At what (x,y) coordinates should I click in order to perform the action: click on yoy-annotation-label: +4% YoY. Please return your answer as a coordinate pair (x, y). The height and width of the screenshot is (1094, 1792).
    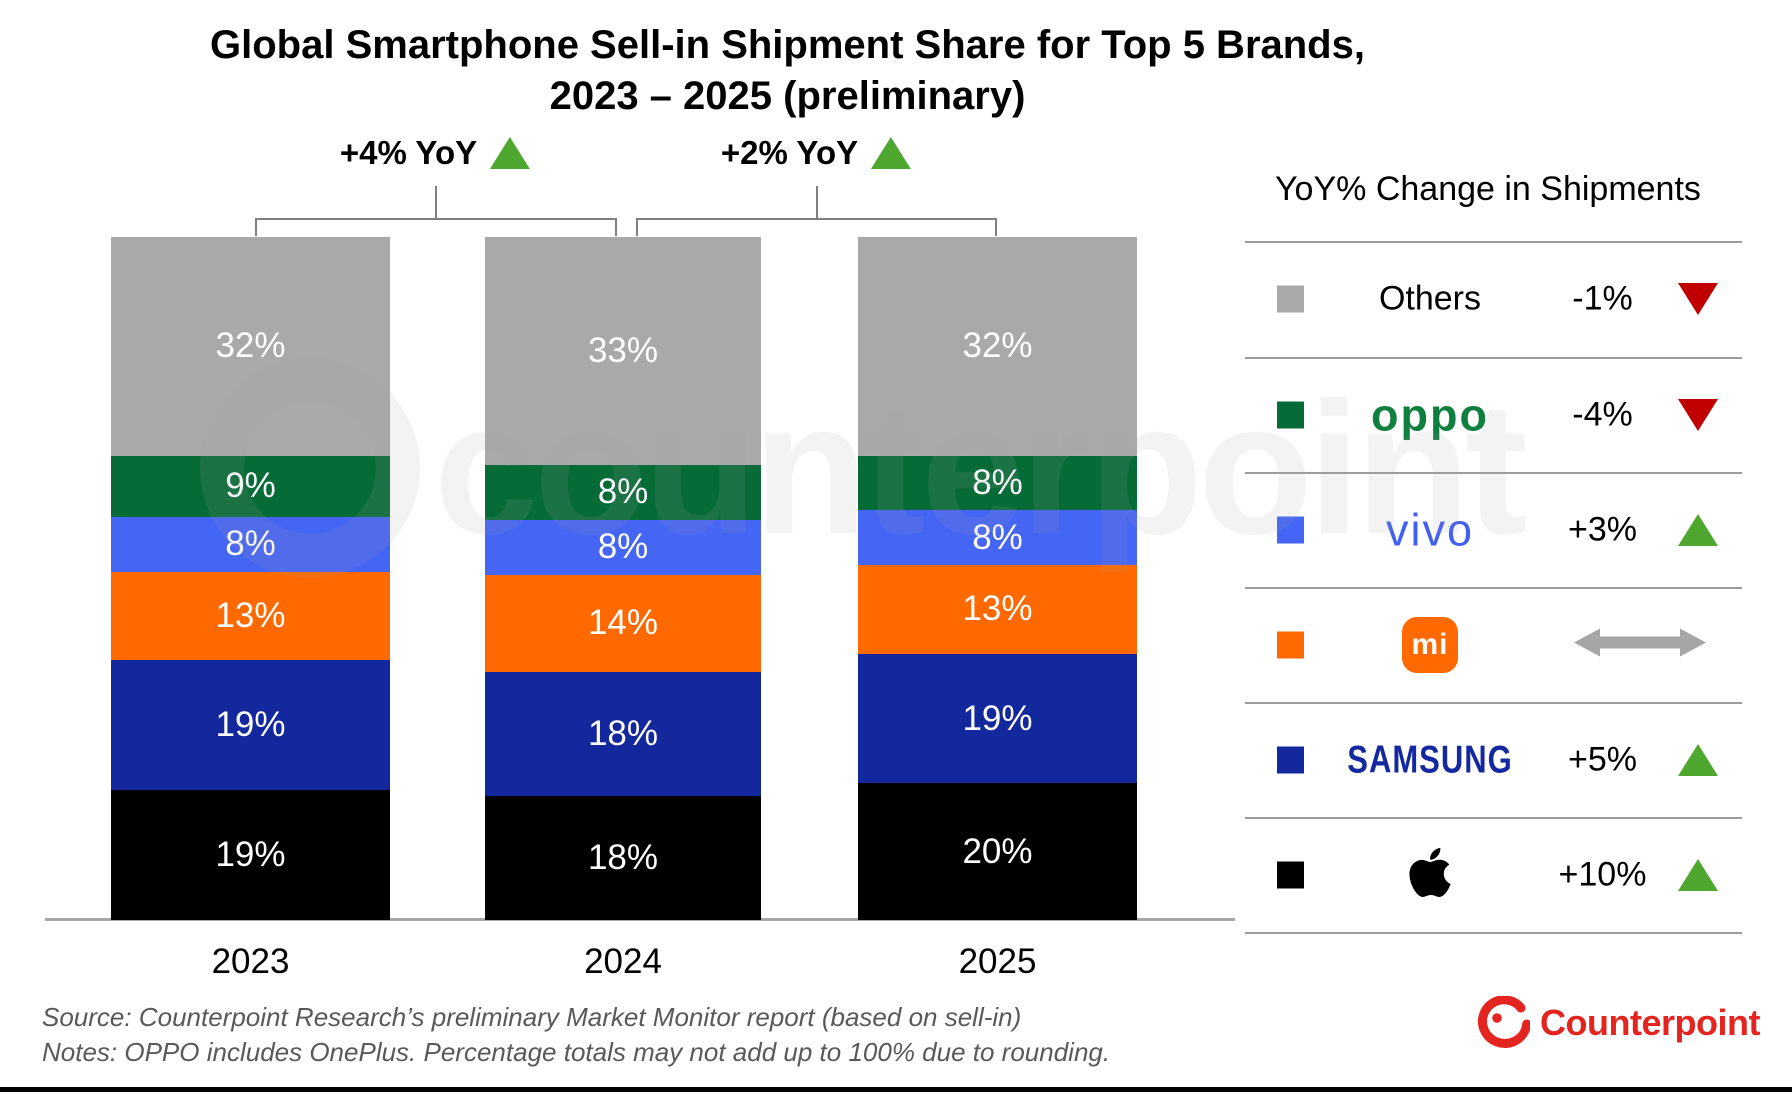
    Looking at the image, I should click on (408, 152).